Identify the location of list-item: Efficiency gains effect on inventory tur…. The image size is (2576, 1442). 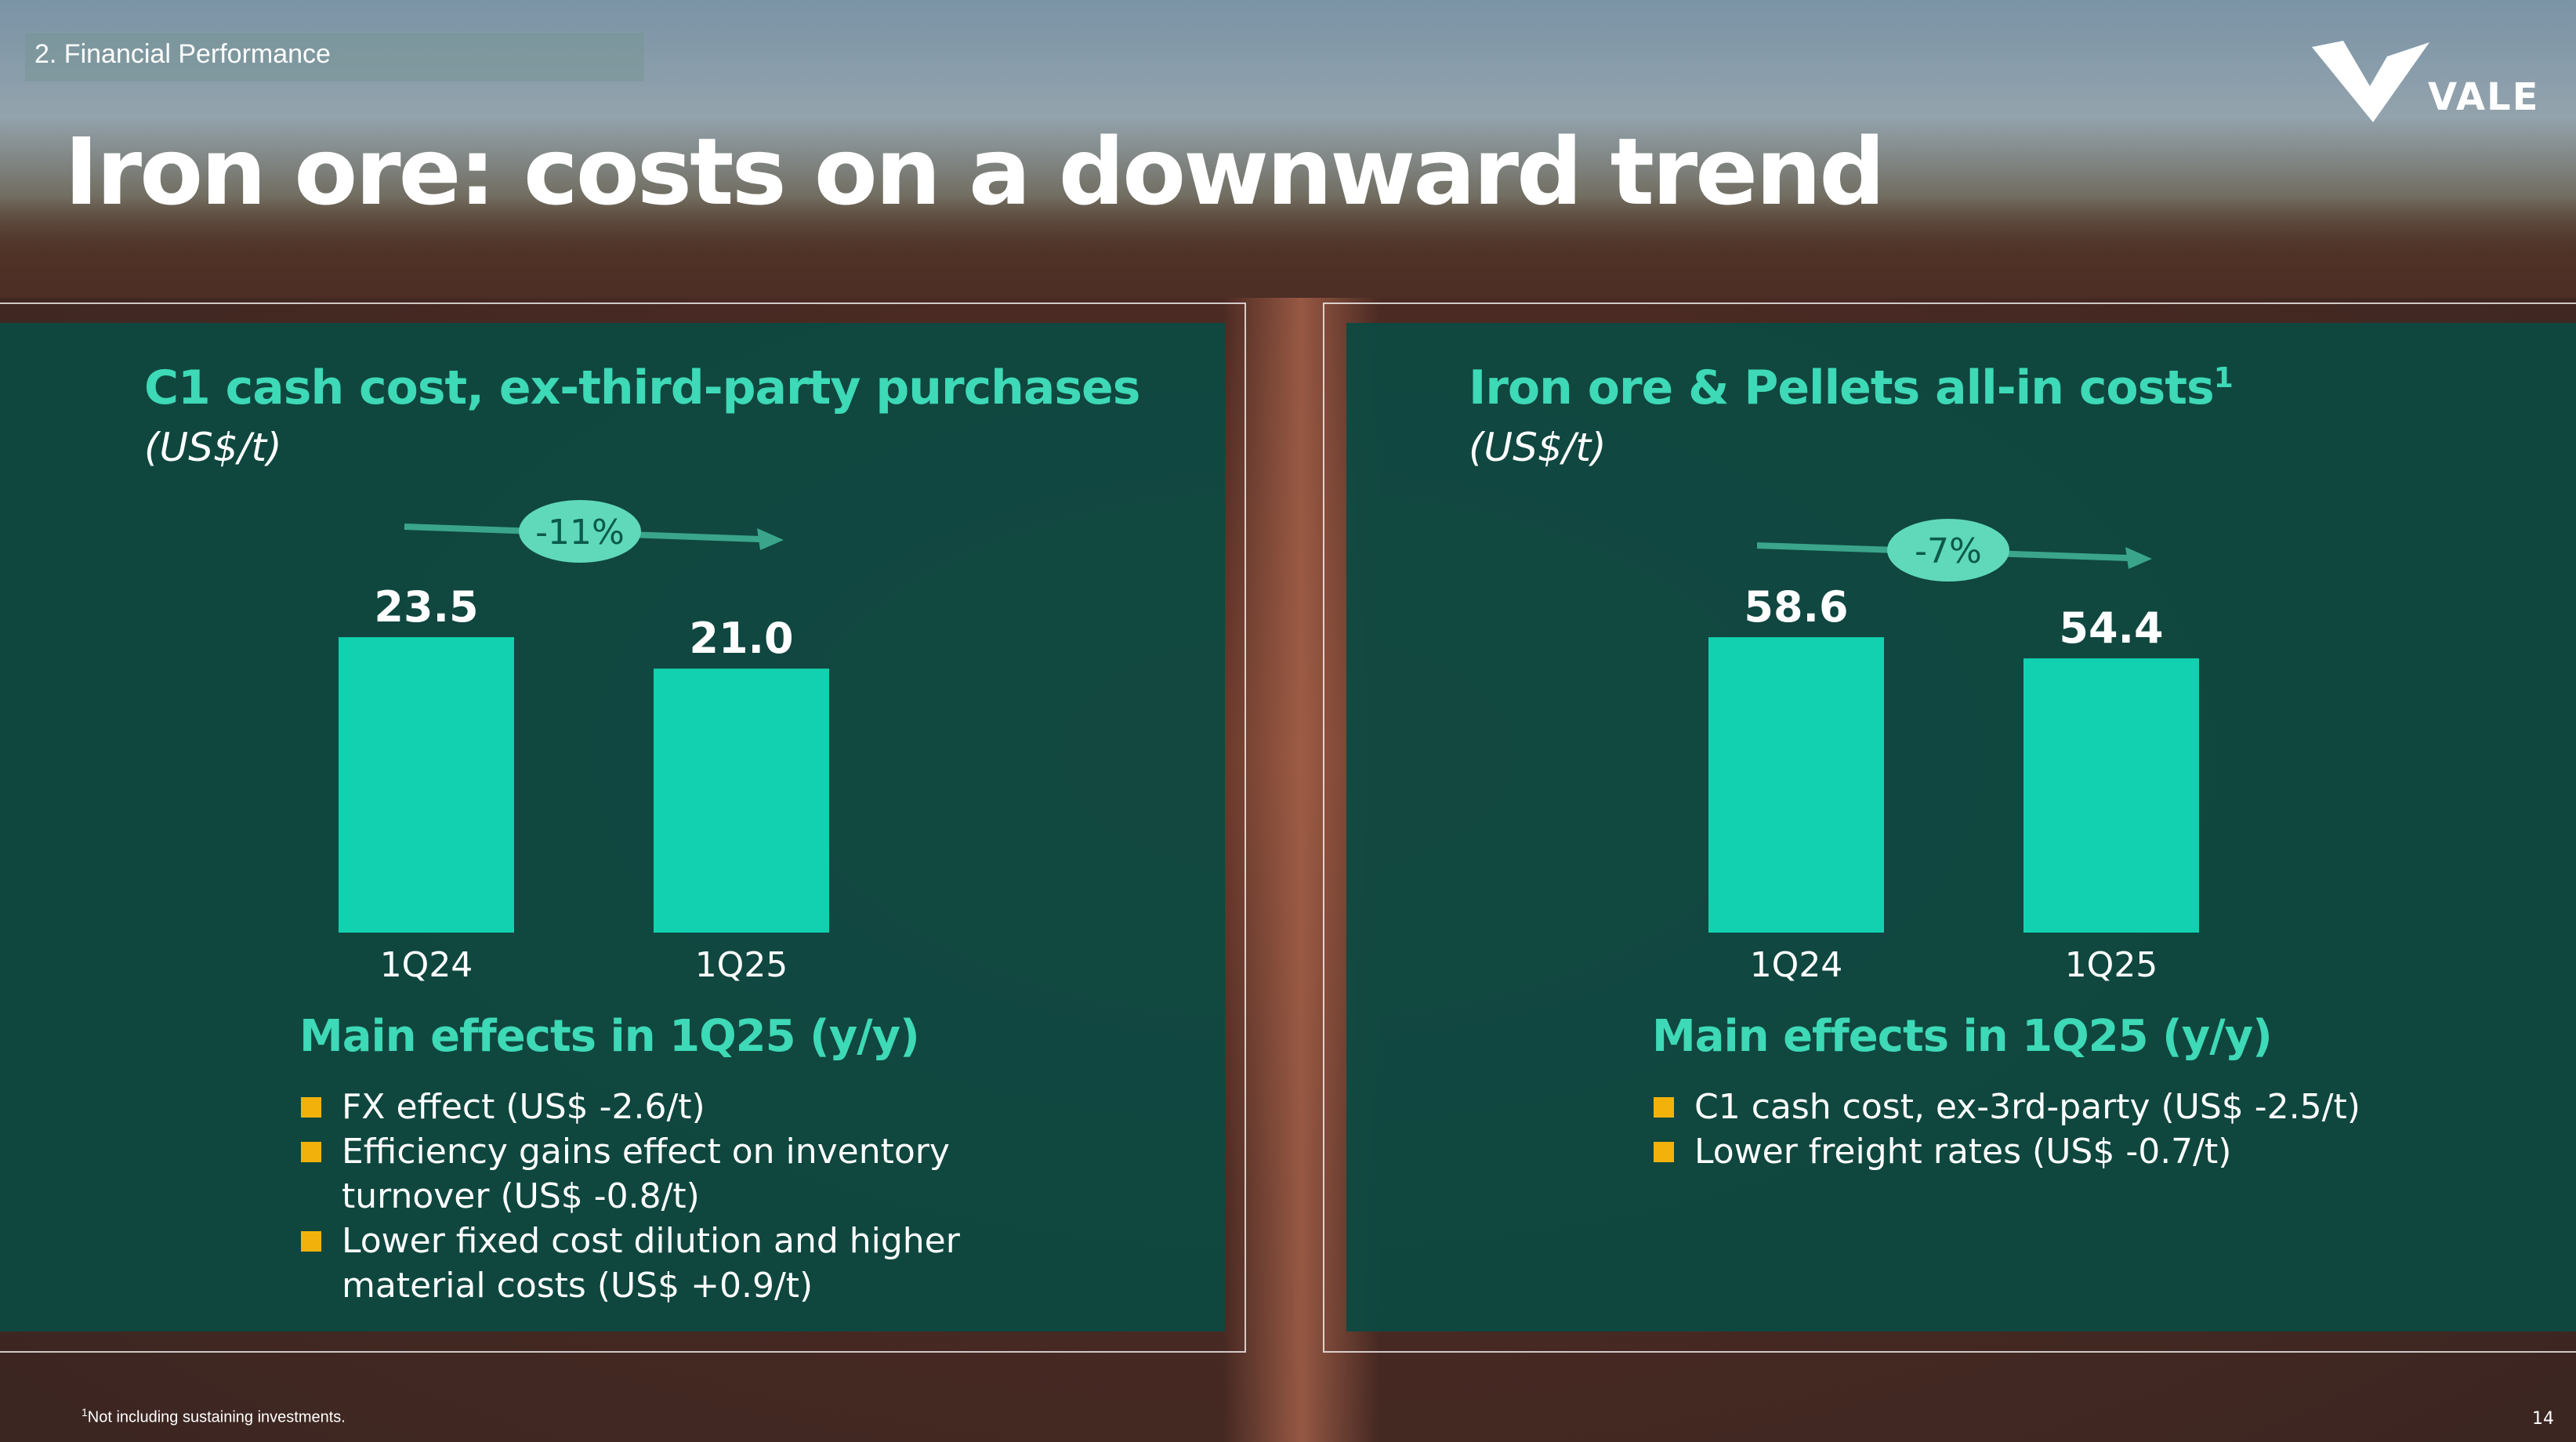
(653, 1174).